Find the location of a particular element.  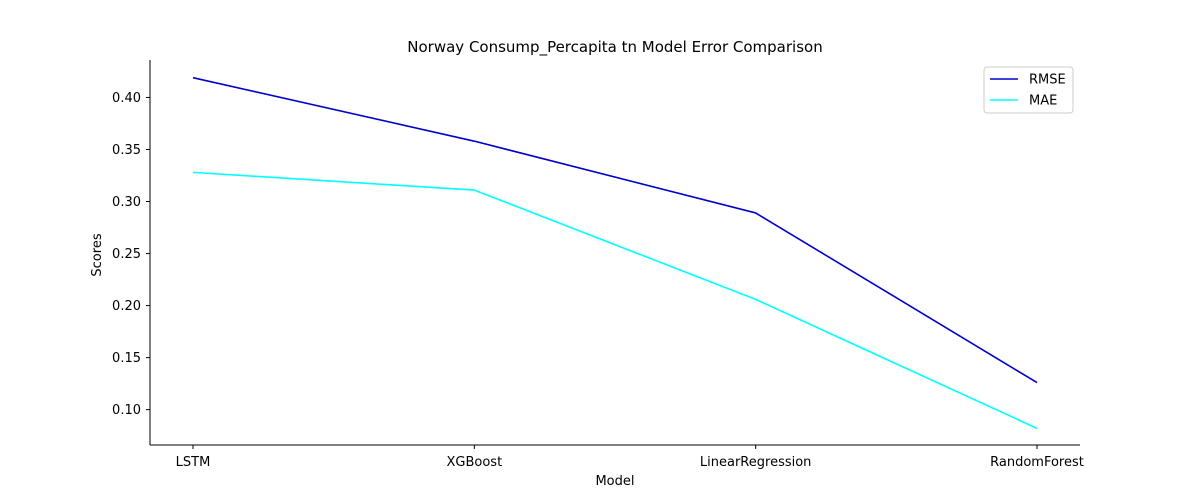

x-axis-label: Model is located at coordinates (614, 481).